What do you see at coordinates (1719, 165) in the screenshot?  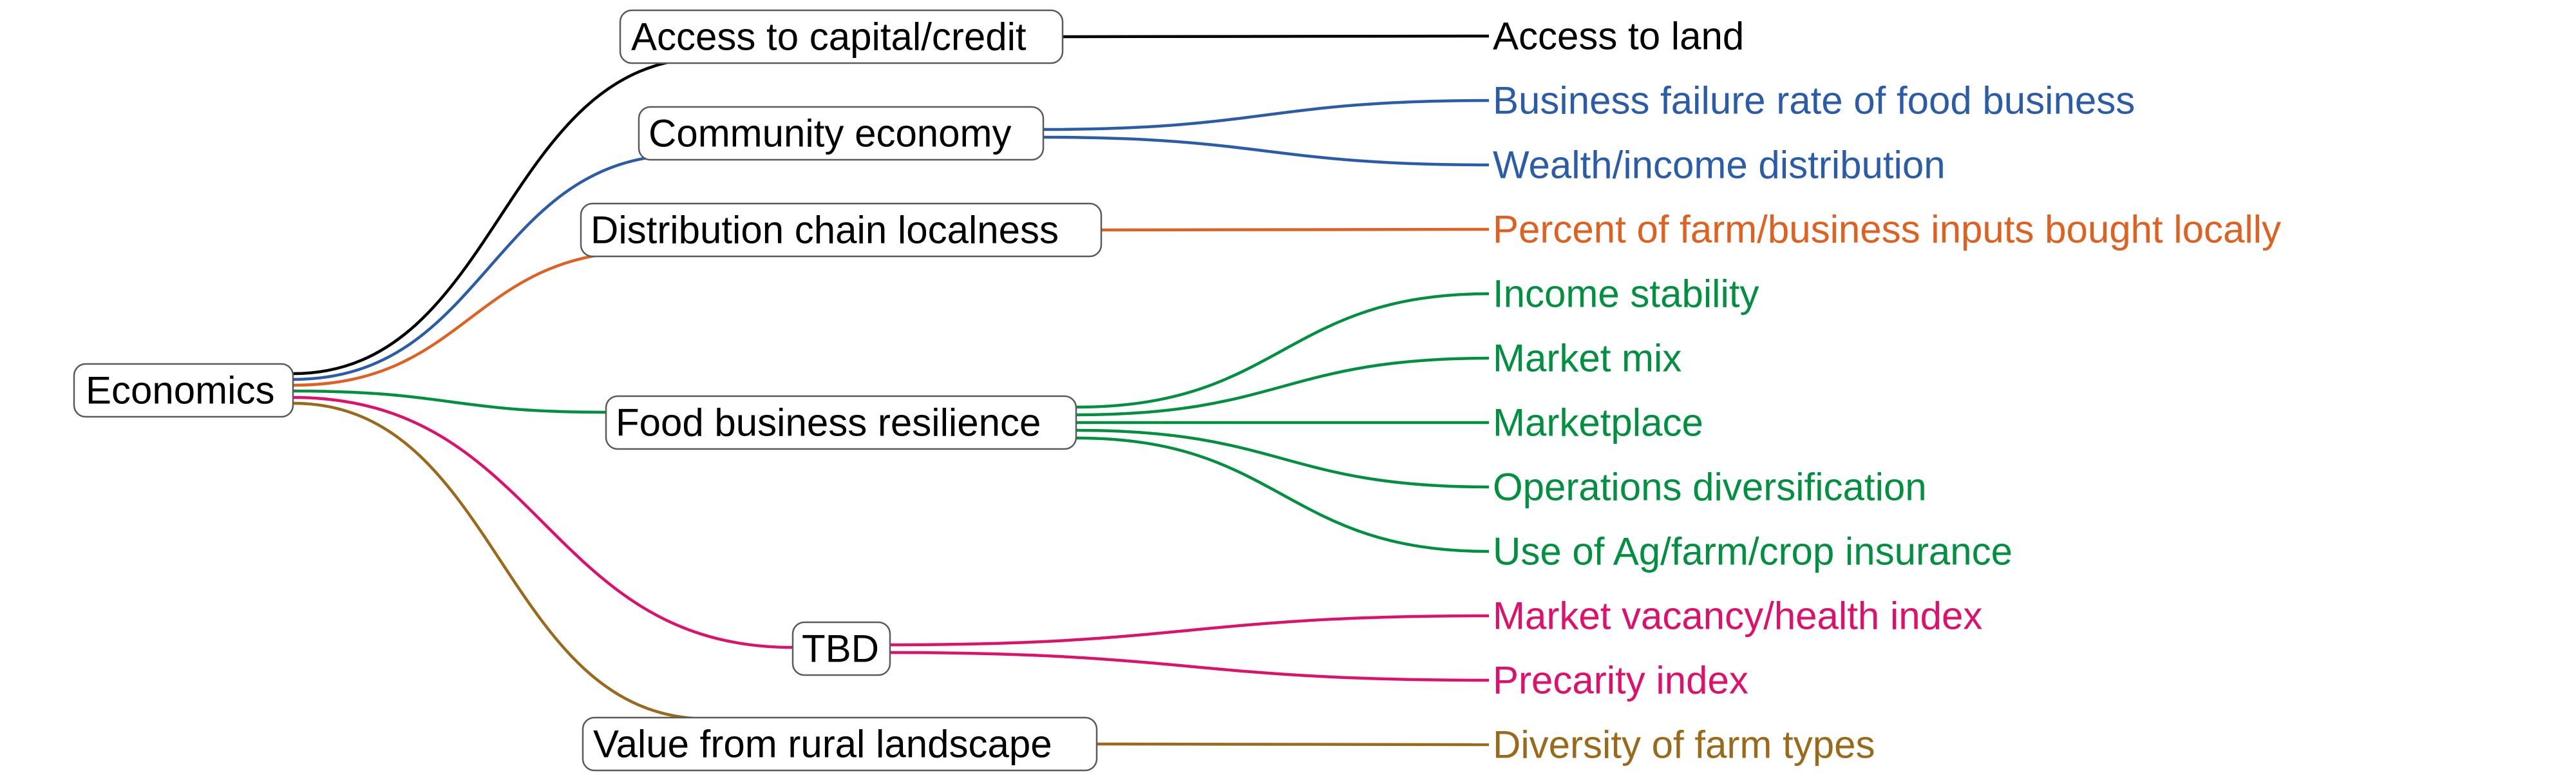 I see `leaf-wealth-income-distribution: Wealth/income distribution` at bounding box center [1719, 165].